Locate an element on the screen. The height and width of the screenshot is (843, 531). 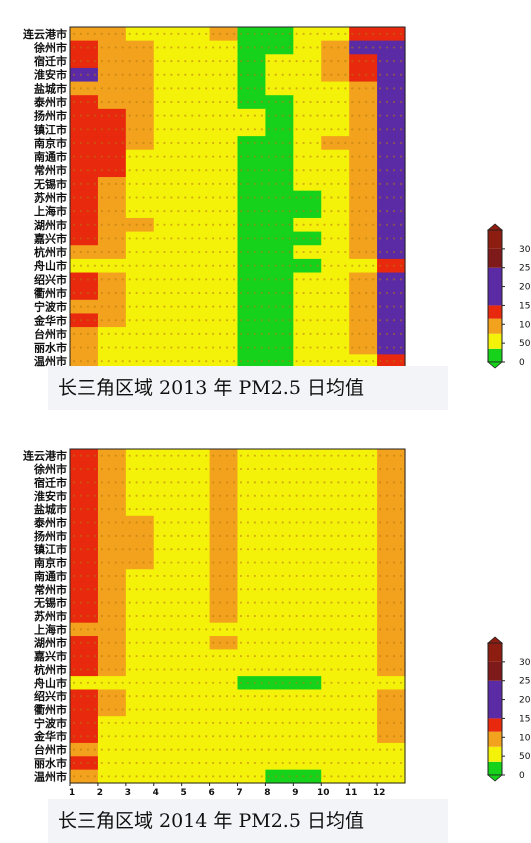
colorbar-label: 300 is located at coordinates (525, 663).